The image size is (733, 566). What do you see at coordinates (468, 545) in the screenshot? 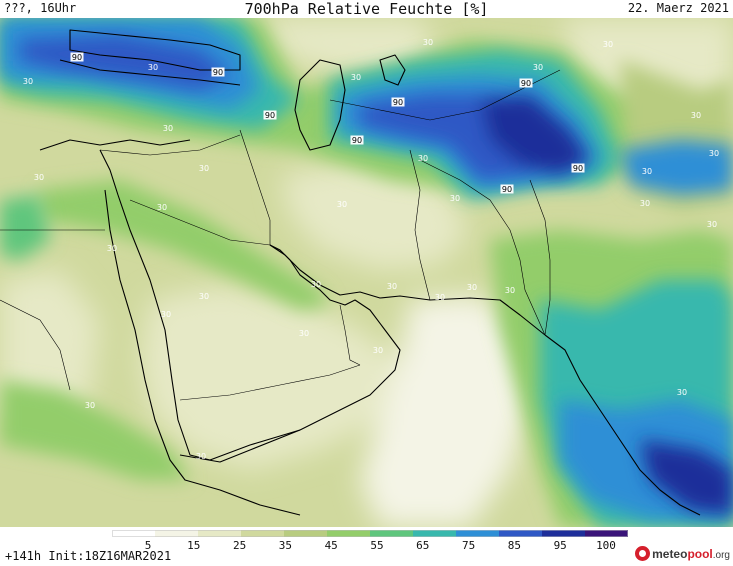
I see `colorbar-tick-label: 75` at bounding box center [468, 545].